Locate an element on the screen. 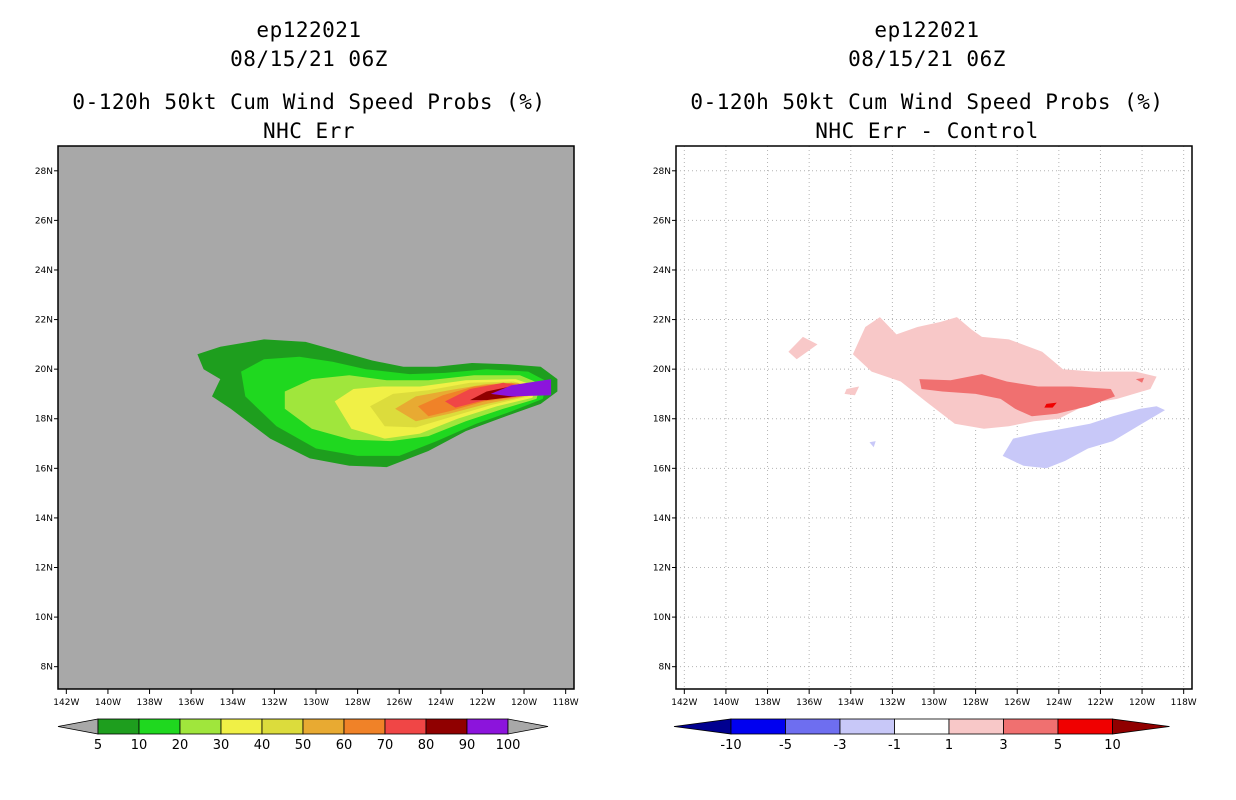 The image size is (1236, 800). colorbar-label: 90 is located at coordinates (467, 745).